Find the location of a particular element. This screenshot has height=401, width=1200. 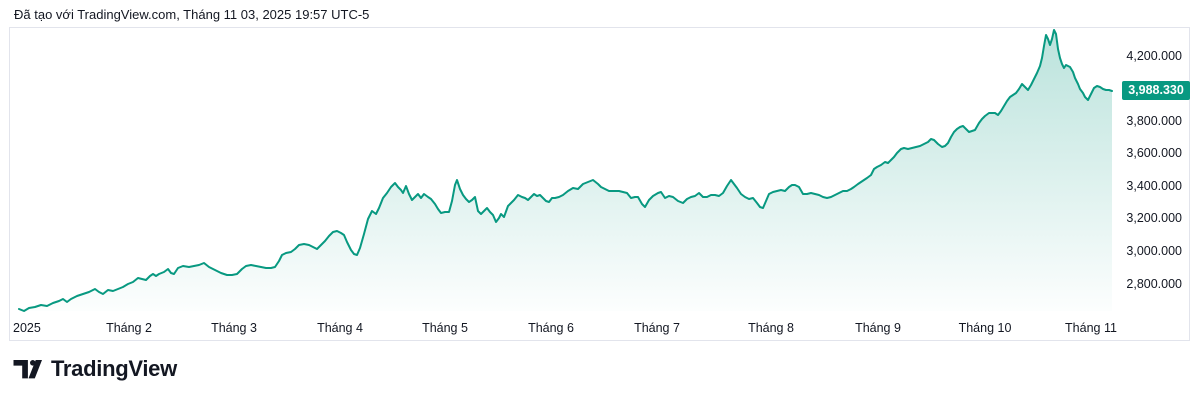

x-axis-label: Tháng 4 is located at coordinates (340, 328).